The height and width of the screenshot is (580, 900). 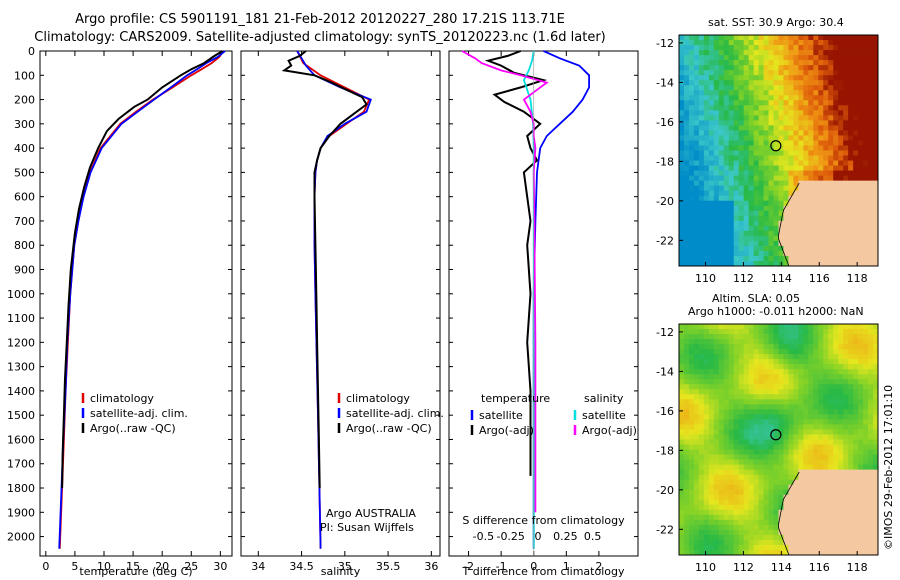 I want to click on sla_map-ytick-label: -16, so click(x=665, y=411).